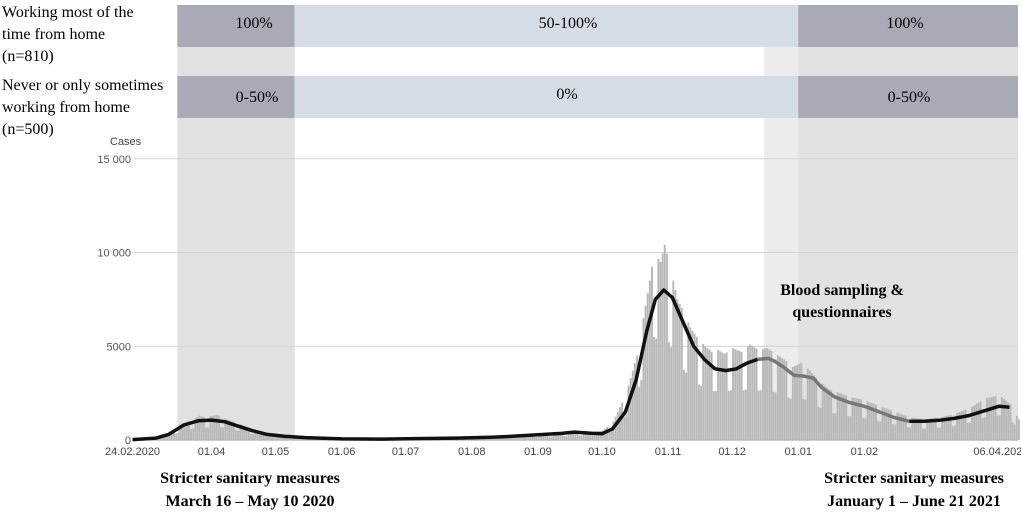 This screenshot has height=514, width=1021. Describe the element at coordinates (28, 56) in the screenshot. I see `row-label-home-3: (n=810)` at that location.